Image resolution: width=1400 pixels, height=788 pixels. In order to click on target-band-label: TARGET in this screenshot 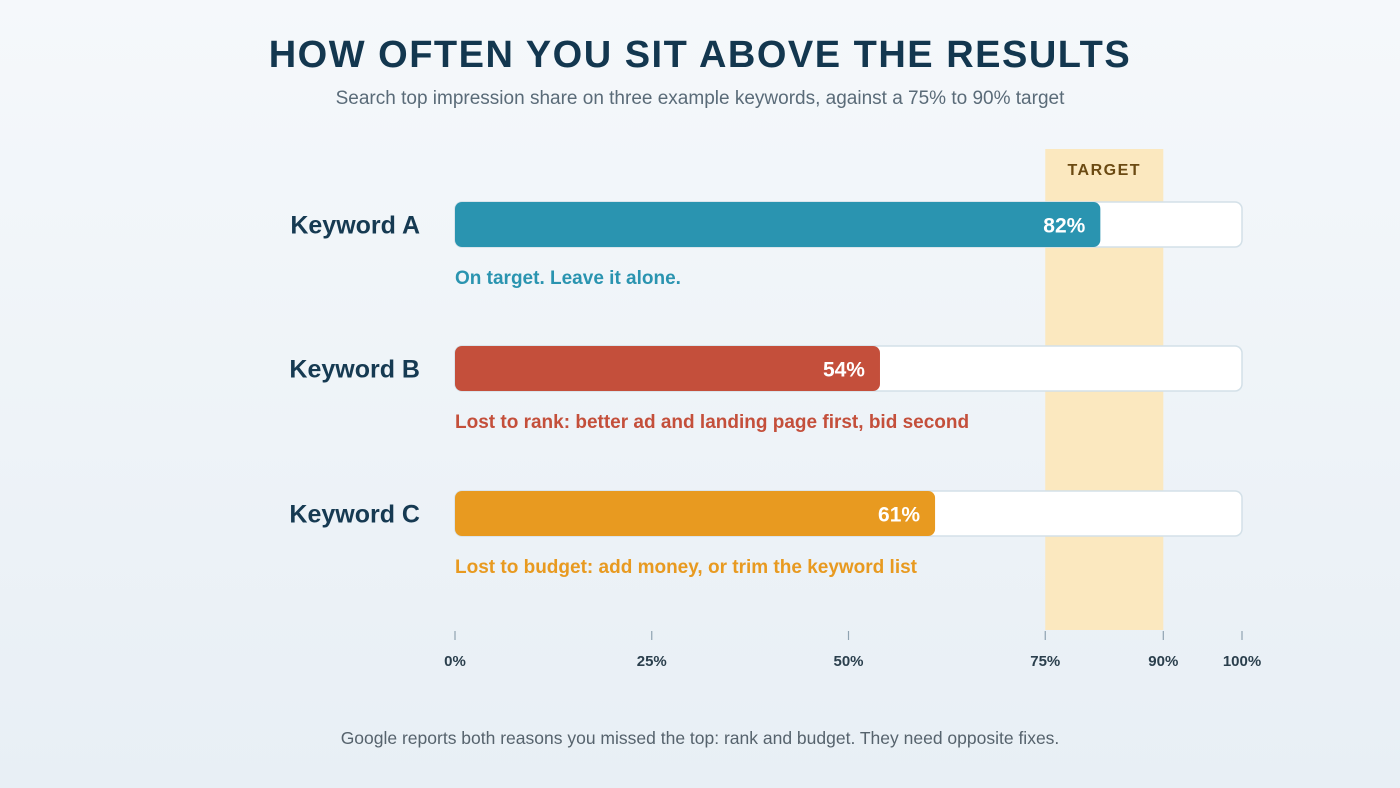, I will do `click(1104, 170)`.